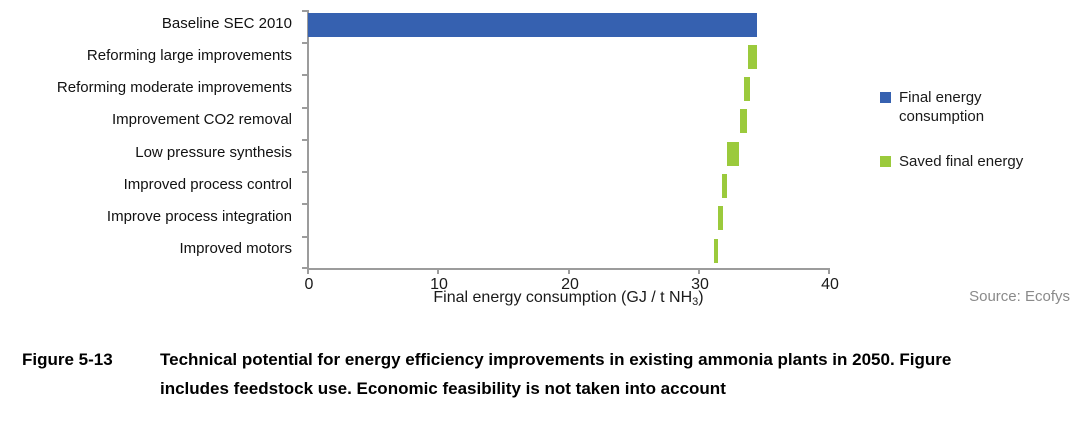  What do you see at coordinates (885, 161) in the screenshot?
I see `legend-swatch-green-icon` at bounding box center [885, 161].